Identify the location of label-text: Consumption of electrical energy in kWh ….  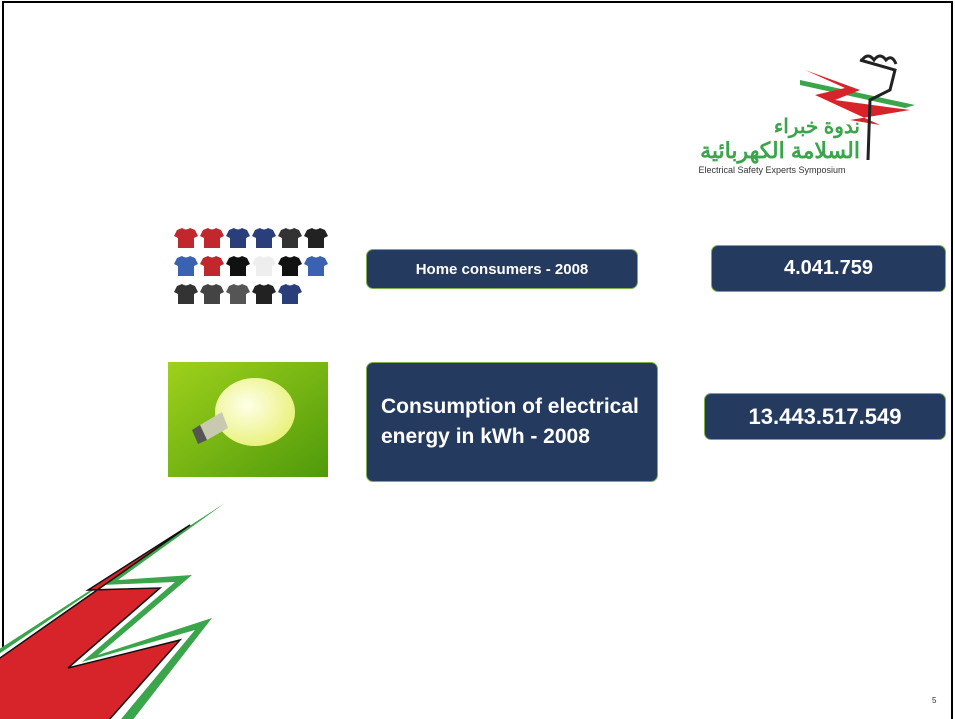
(510, 421).